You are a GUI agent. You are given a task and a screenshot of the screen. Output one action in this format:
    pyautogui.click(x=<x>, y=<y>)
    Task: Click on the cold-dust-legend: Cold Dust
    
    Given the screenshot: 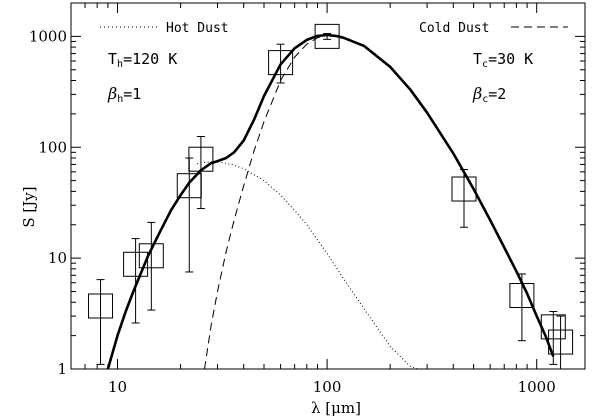 What is the action you would take?
    pyautogui.click(x=493, y=28)
    